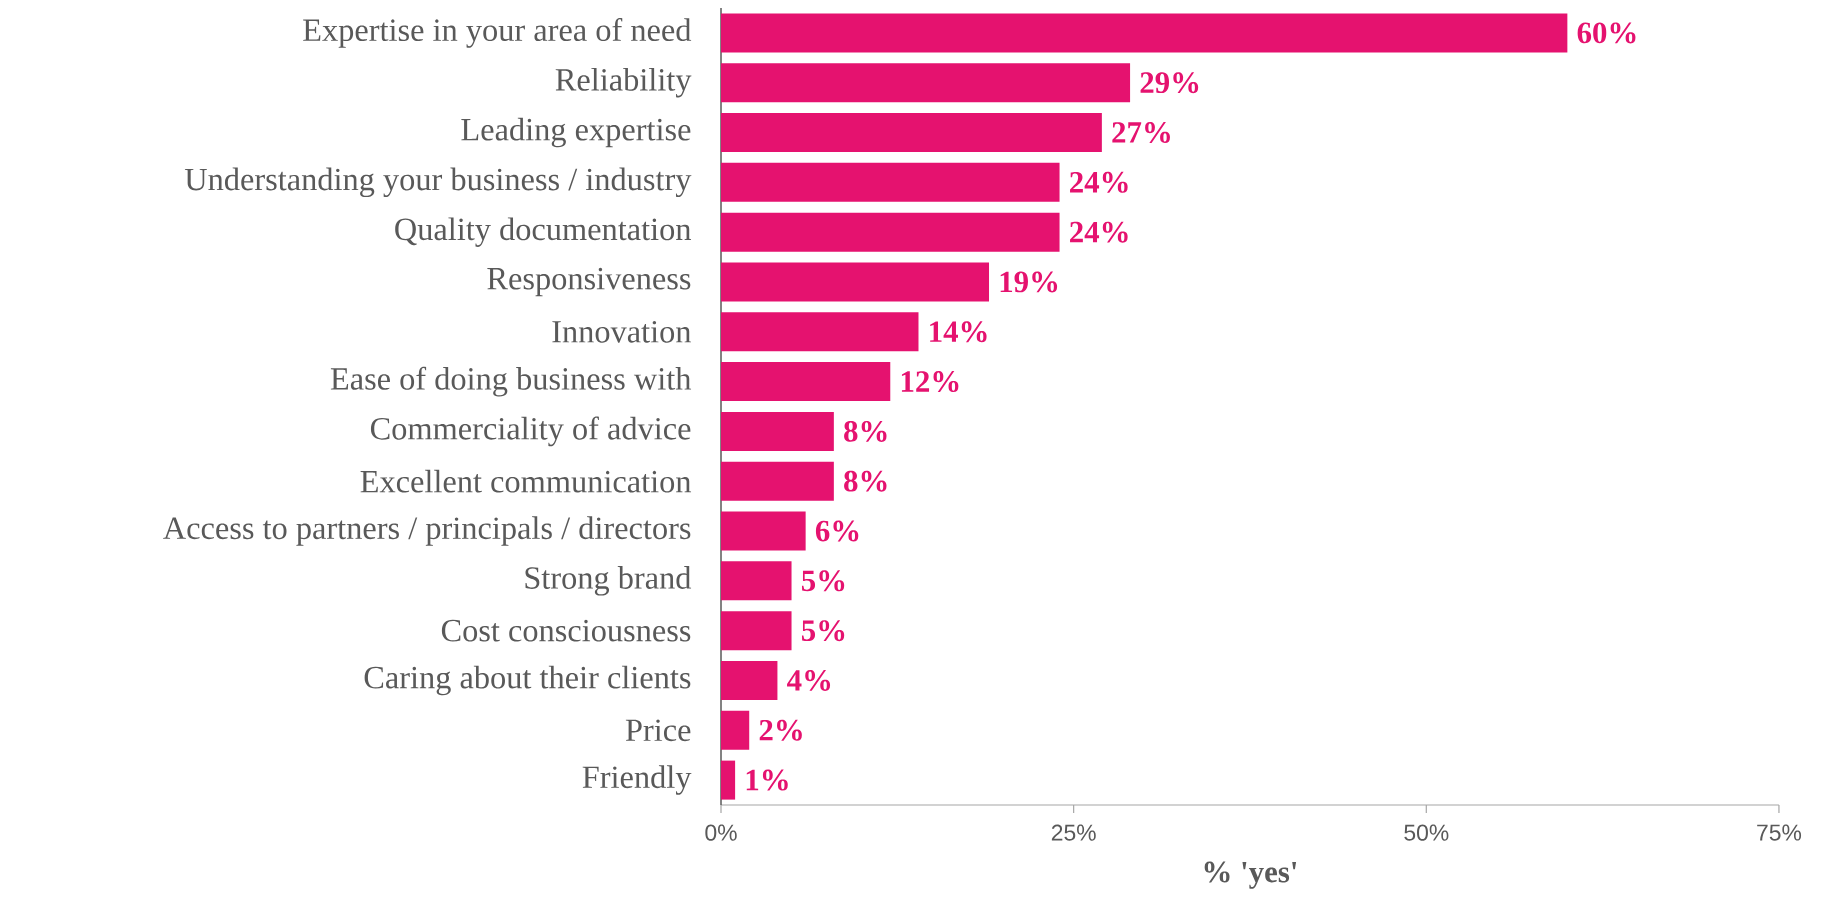 This screenshot has width=1838, height=899. I want to click on data-label: 2%, so click(780, 730).